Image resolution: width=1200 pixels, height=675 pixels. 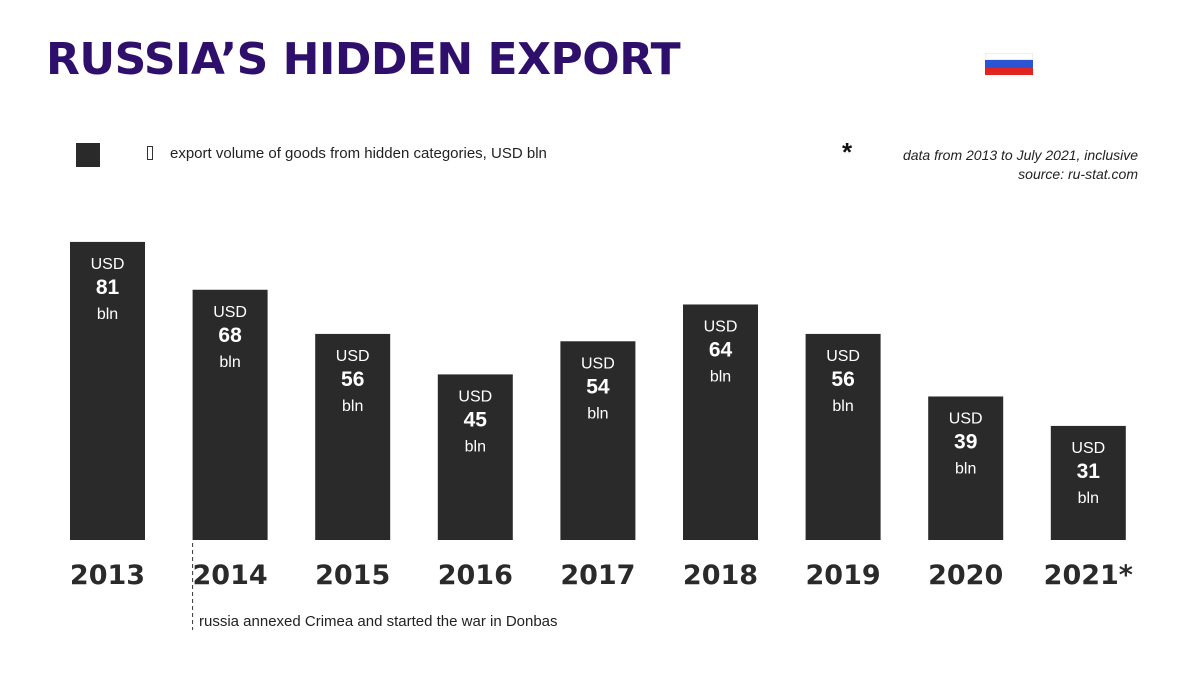 I want to click on bar-value-label: 45, so click(x=476, y=419).